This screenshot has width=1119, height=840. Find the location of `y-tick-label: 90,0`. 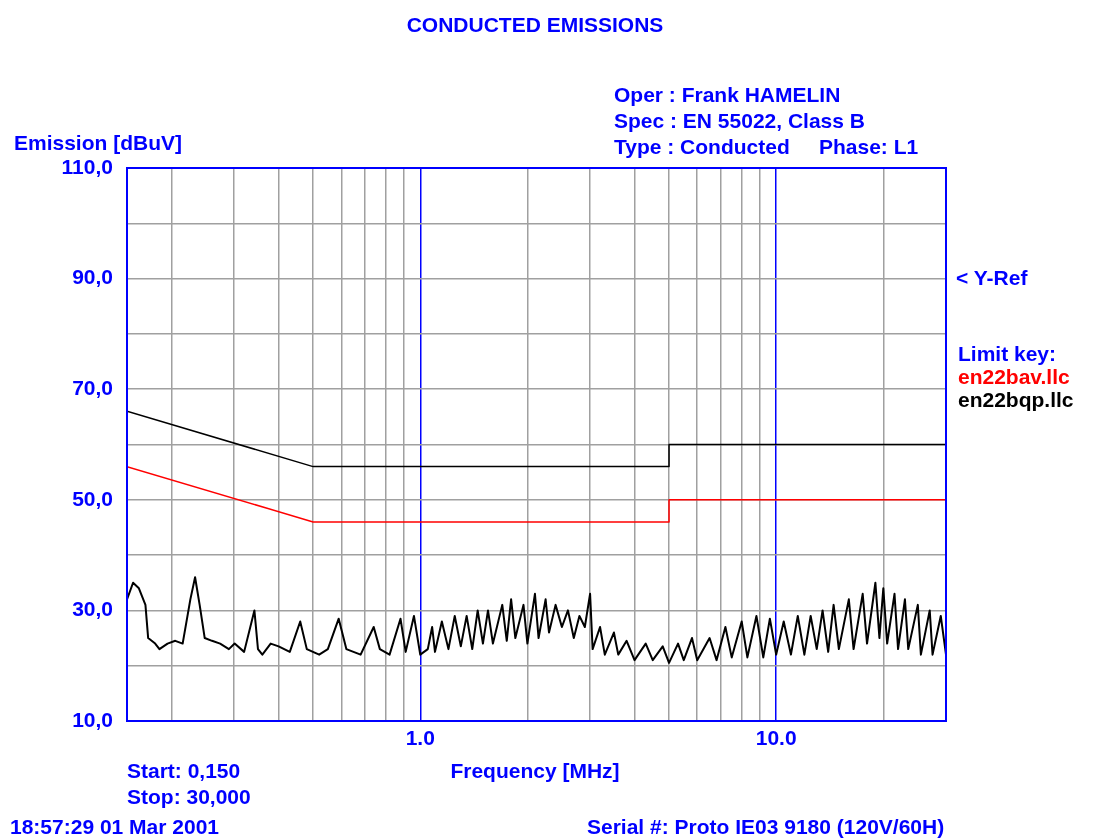

y-tick-label: 90,0 is located at coordinates (92, 277).